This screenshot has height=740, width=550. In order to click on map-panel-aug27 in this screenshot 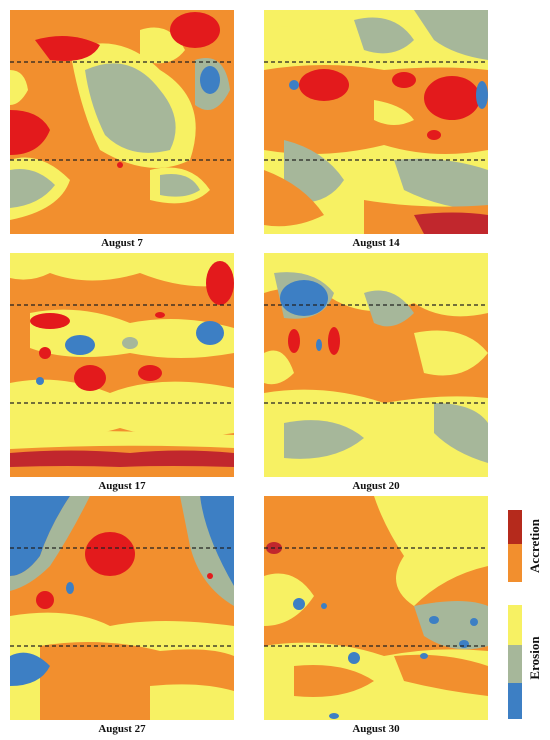, I will do `click(122, 608)`.